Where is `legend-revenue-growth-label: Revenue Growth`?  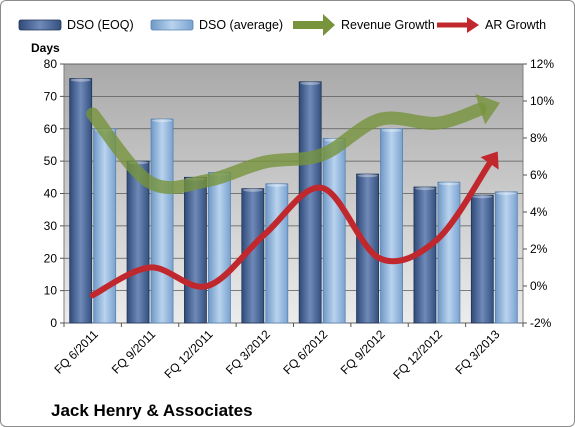 legend-revenue-growth-label: Revenue Growth is located at coordinates (388, 25).